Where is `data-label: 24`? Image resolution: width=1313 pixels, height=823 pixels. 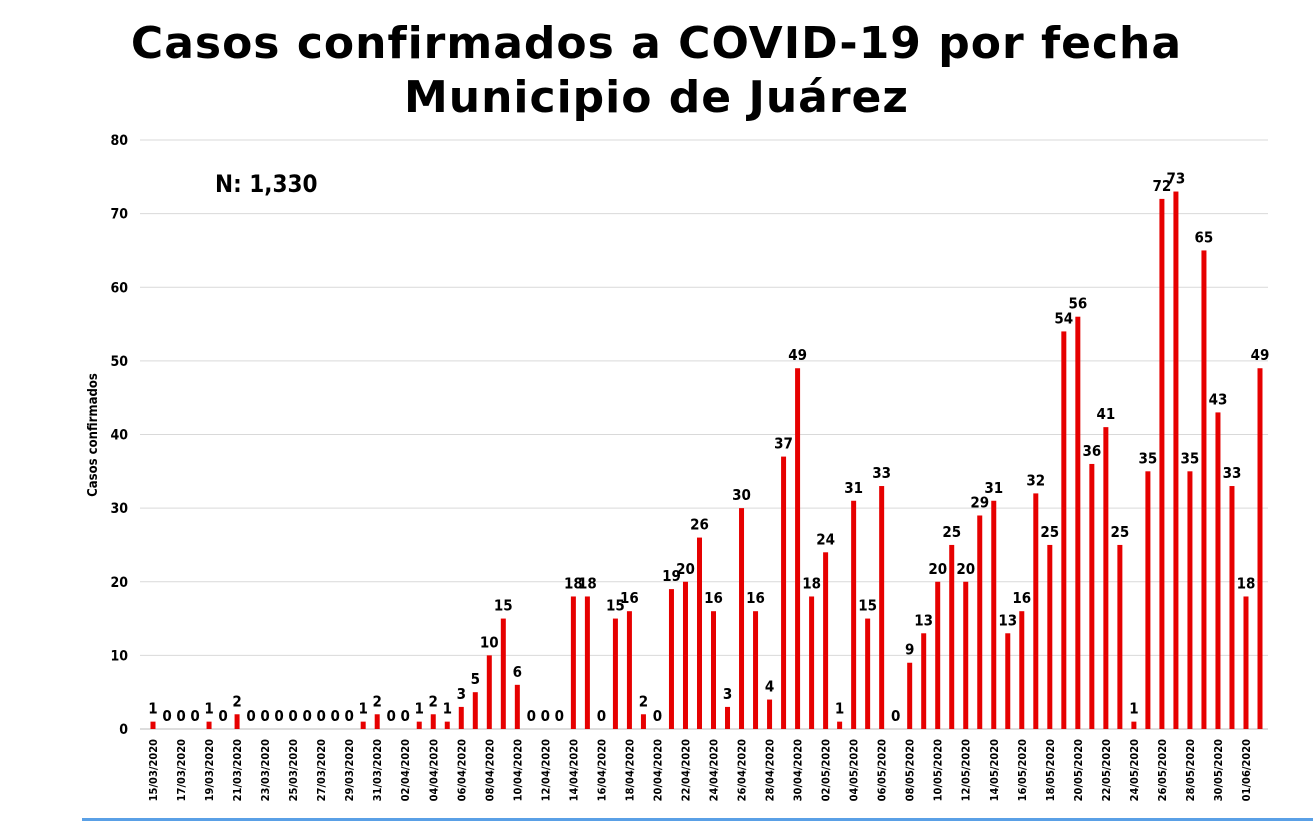 data-label: 24 is located at coordinates (825, 539).